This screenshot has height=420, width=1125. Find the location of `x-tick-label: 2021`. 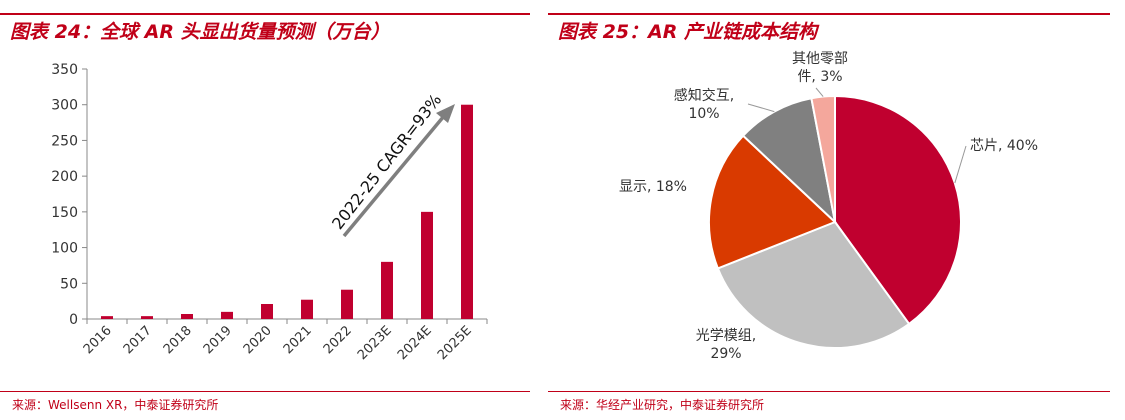

x-tick-label: 2021 is located at coordinates (298, 340).